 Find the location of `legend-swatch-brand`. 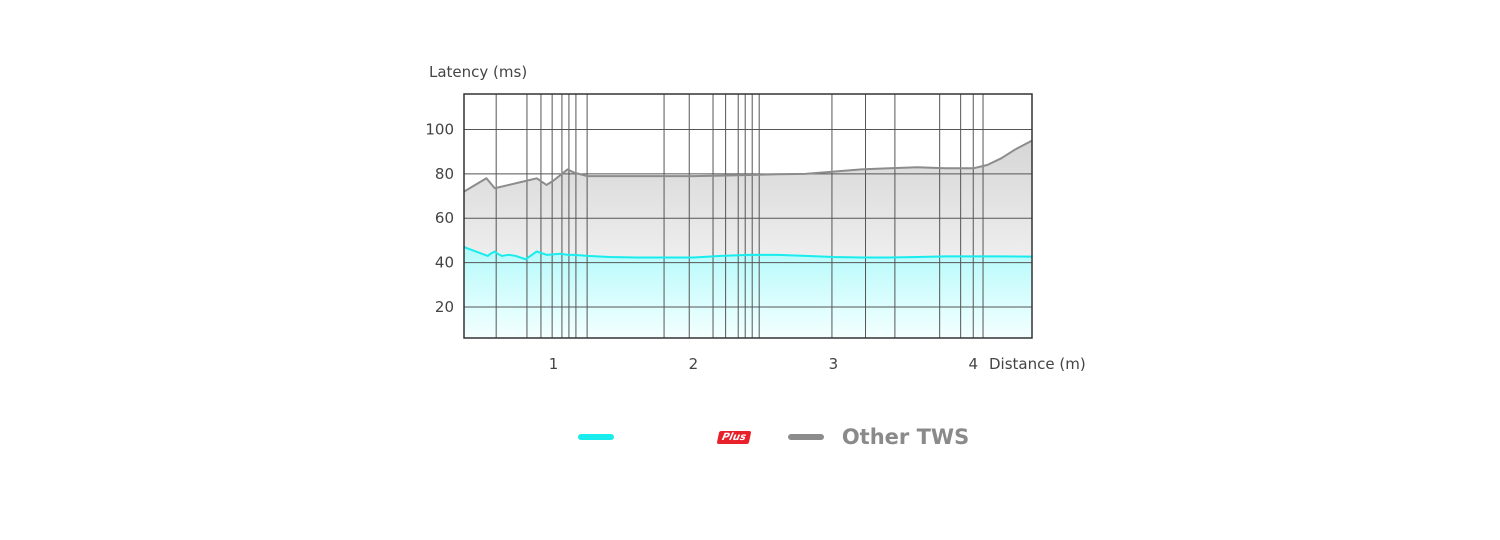

legend-swatch-brand is located at coordinates (596, 437).